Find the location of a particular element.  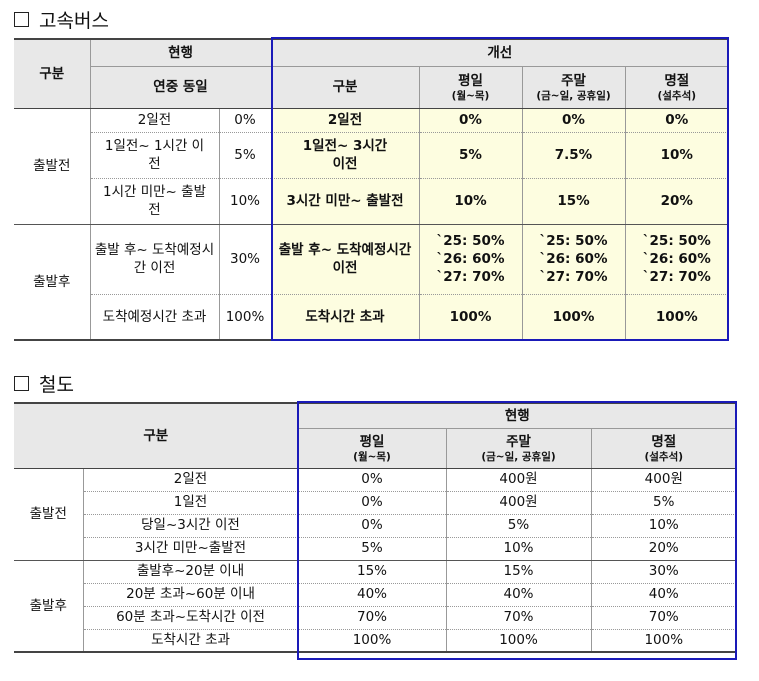

table-row: 출발전 2일전 0% 400원 400원 is located at coordinates (375, 514).